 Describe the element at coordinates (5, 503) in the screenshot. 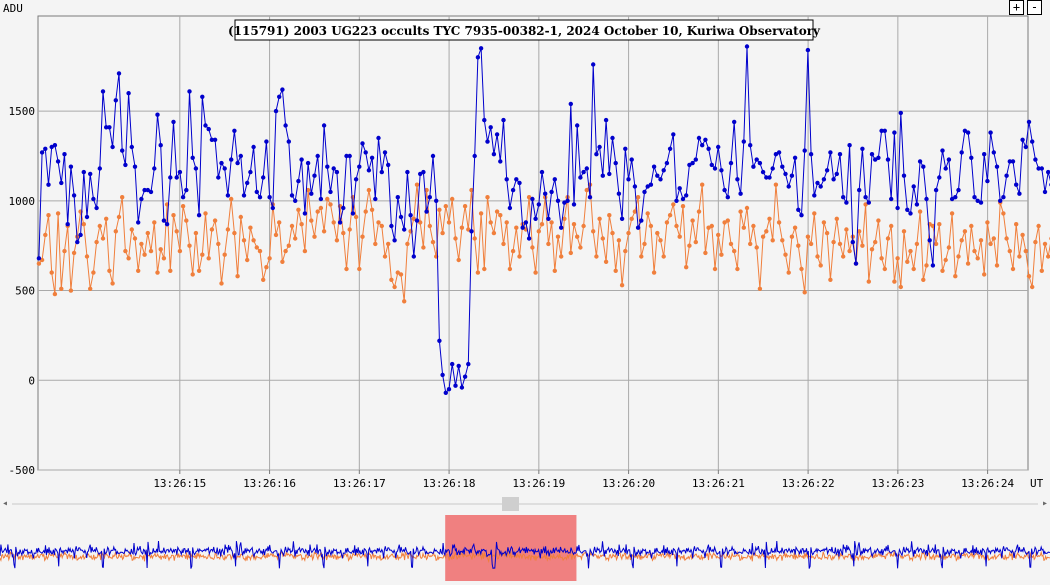

I see `scroll-left-arrow-icon: ◂` at that location.